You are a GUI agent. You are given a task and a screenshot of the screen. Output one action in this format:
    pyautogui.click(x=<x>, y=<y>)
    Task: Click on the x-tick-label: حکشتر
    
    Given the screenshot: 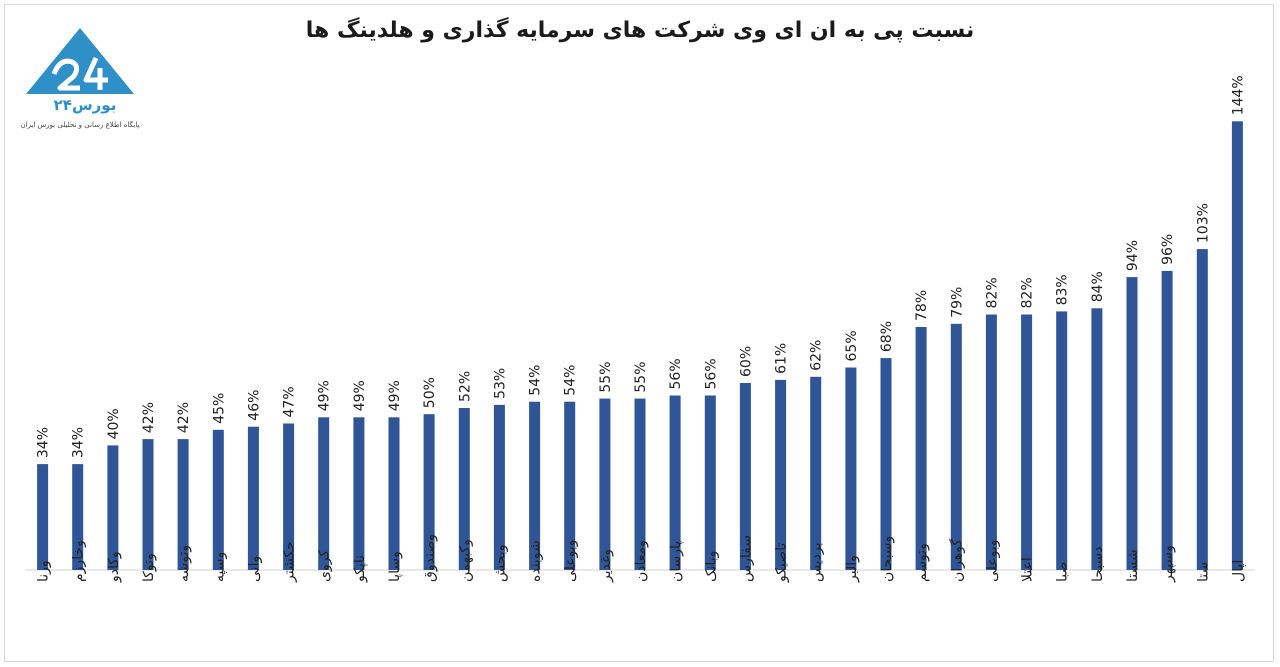 What is the action you would take?
    pyautogui.click(x=290, y=562)
    